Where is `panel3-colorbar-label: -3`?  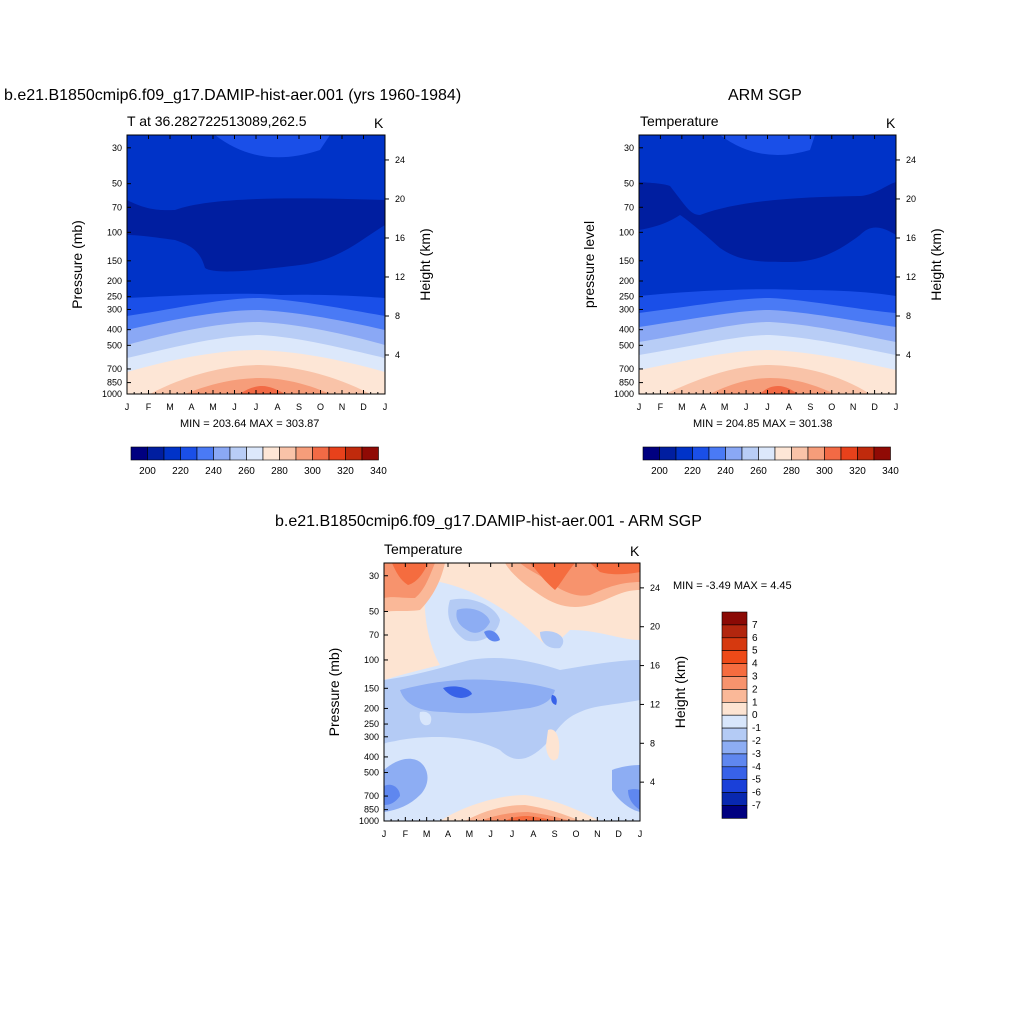 panel3-colorbar-label: -3 is located at coordinates (756, 754).